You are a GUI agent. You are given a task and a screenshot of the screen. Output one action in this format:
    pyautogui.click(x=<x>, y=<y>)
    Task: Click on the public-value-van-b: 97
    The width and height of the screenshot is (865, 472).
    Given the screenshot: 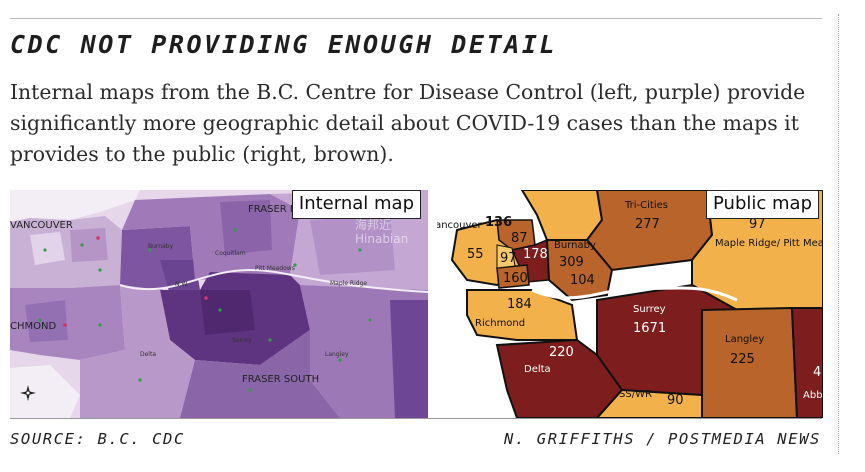 What is the action you would take?
    pyautogui.click(x=508, y=258)
    